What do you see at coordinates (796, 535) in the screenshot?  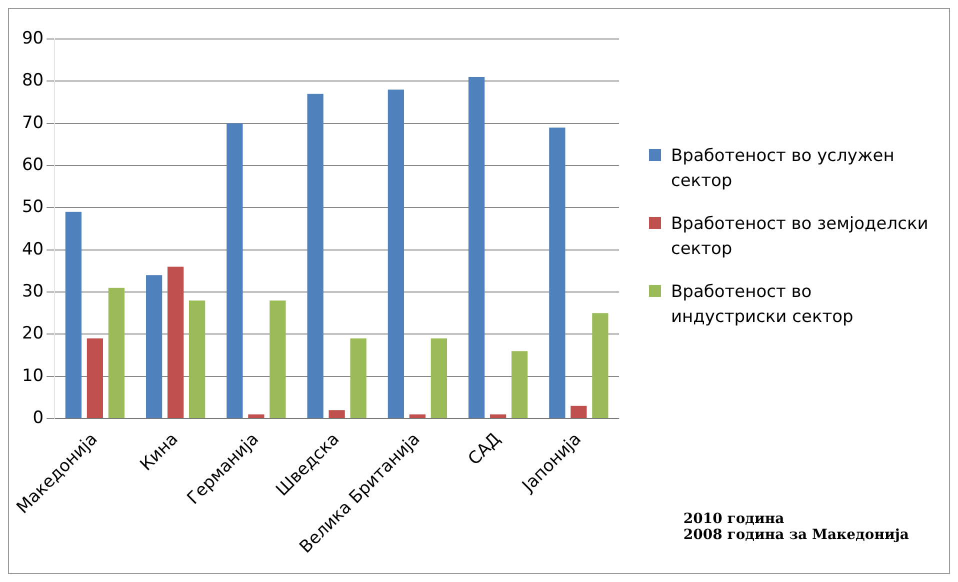 I see `text: 2008 година за Македонија` at bounding box center [796, 535].